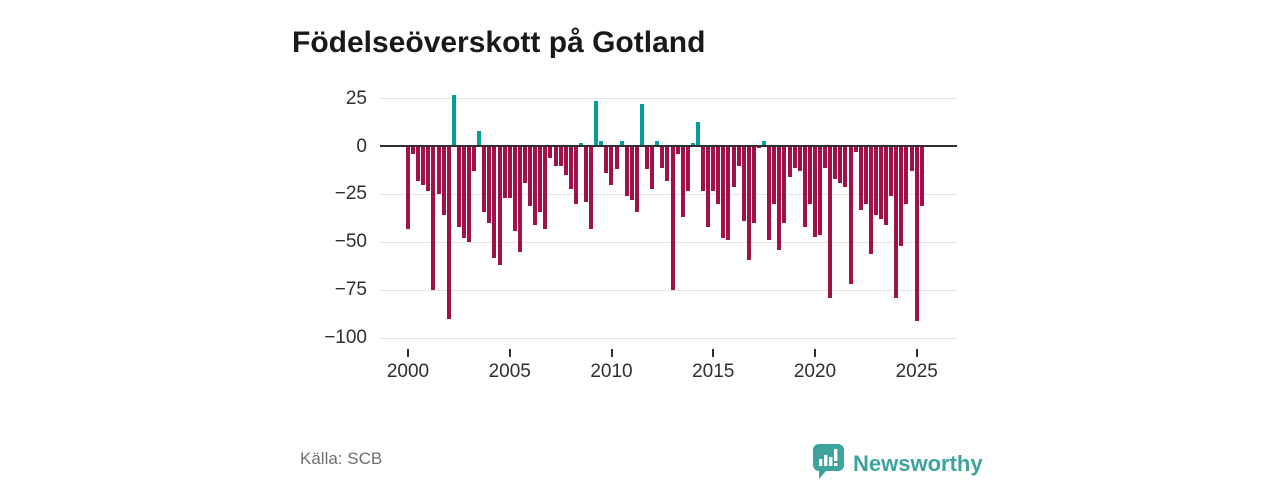 The width and height of the screenshot is (1280, 480). I want to click on y-axis-tick-label: 25, so click(356, 98).